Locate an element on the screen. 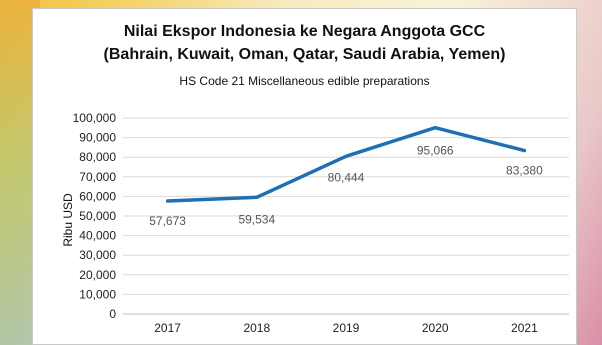 This screenshot has height=345, width=602. data-label: 59,534 is located at coordinates (256, 219).